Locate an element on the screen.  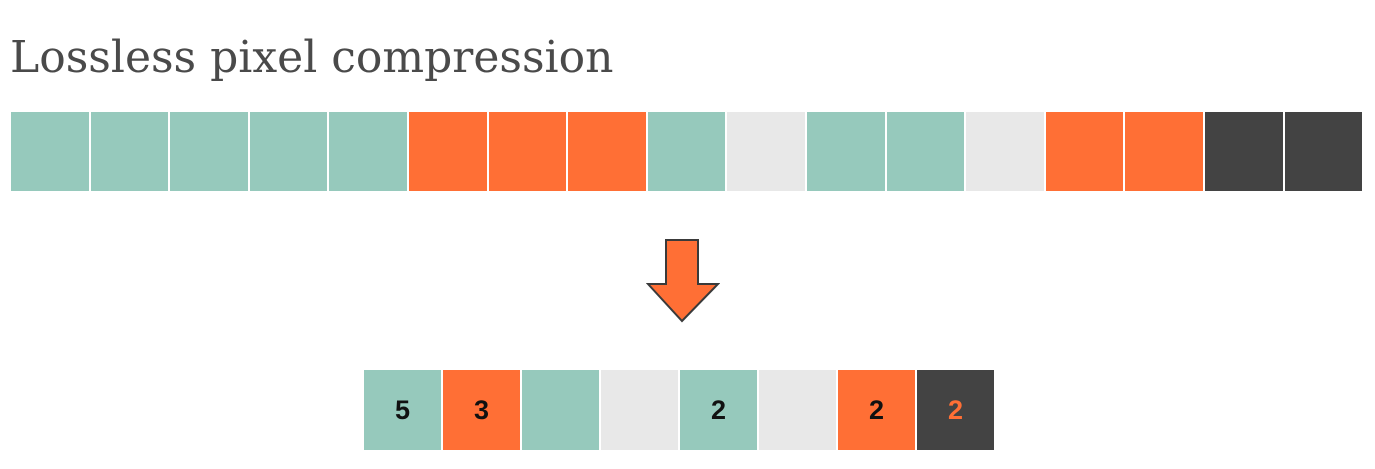
down-arrow-icon is located at coordinates (683, 281).